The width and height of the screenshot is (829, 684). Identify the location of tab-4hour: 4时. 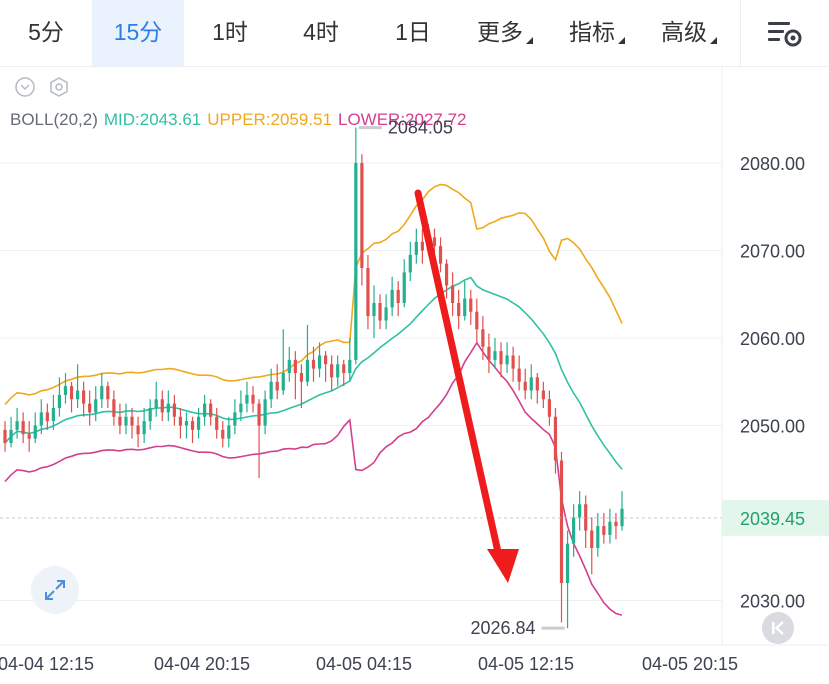
(321, 33).